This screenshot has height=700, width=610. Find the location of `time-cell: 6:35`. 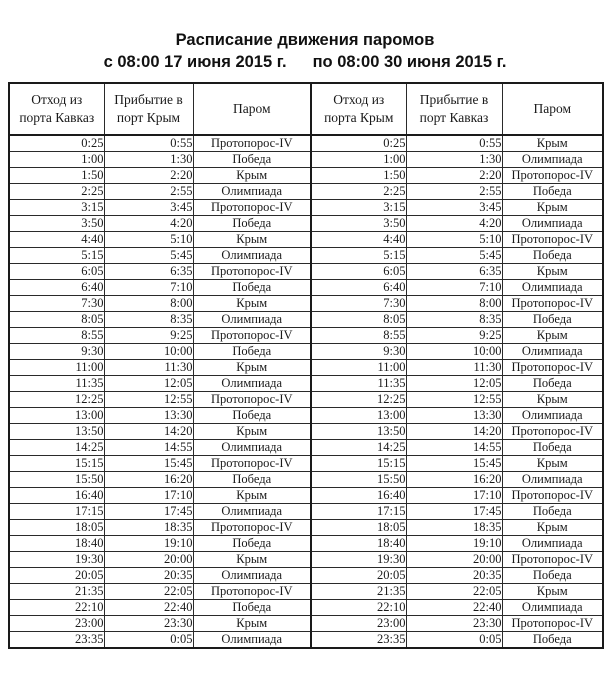

time-cell: 6:35 is located at coordinates (454, 271).